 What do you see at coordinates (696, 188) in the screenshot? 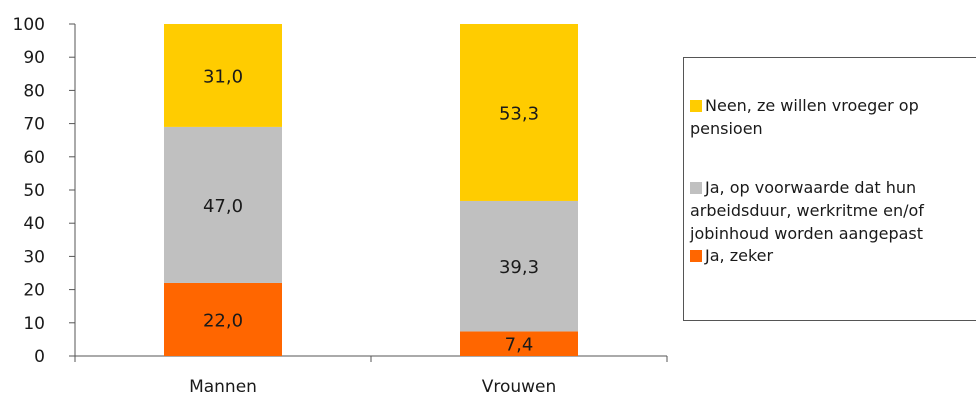
I see `legend-swatch-ja-op-voorwaarde` at bounding box center [696, 188].